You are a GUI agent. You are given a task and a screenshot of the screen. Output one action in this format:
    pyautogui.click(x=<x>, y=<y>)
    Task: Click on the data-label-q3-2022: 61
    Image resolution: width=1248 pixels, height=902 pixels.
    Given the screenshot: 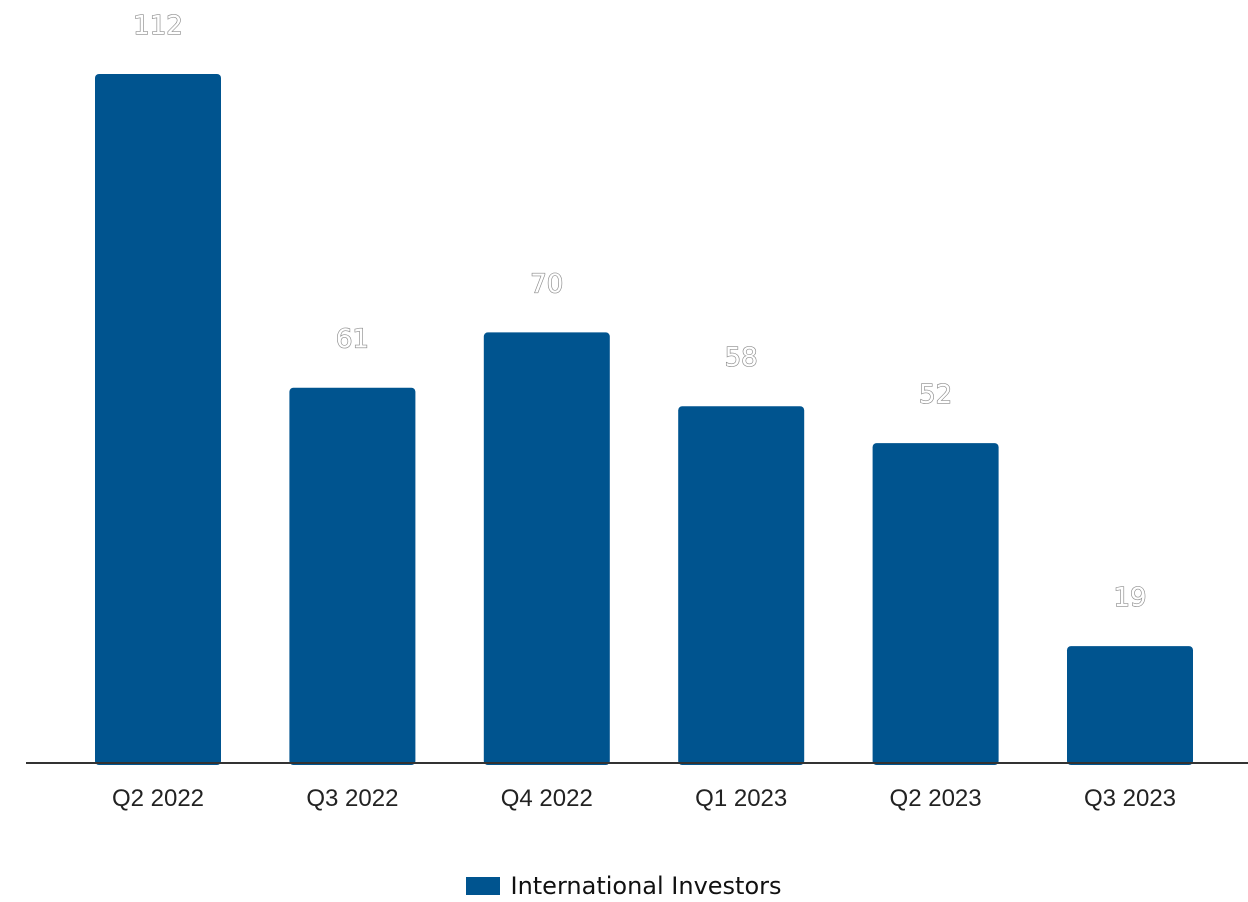 What is the action you would take?
    pyautogui.click(x=352, y=340)
    